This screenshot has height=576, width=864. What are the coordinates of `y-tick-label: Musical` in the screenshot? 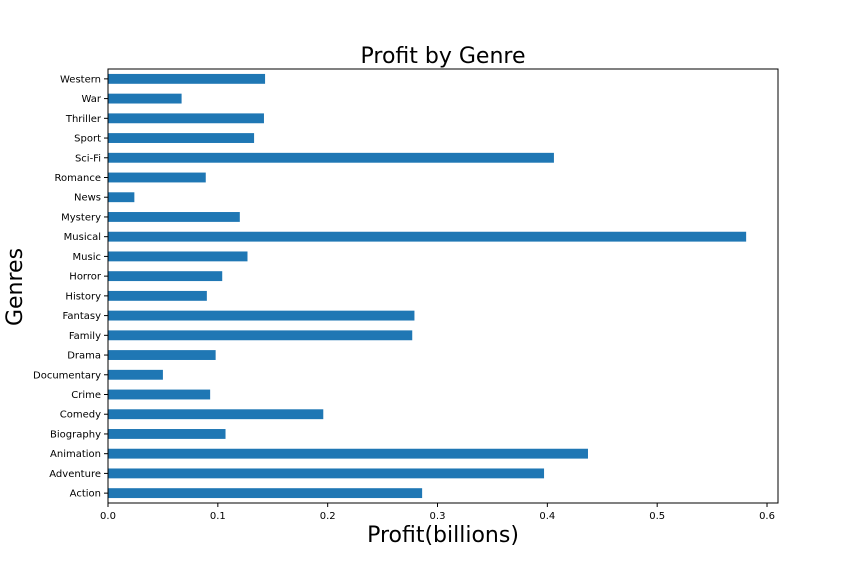 It's located at (82, 237).